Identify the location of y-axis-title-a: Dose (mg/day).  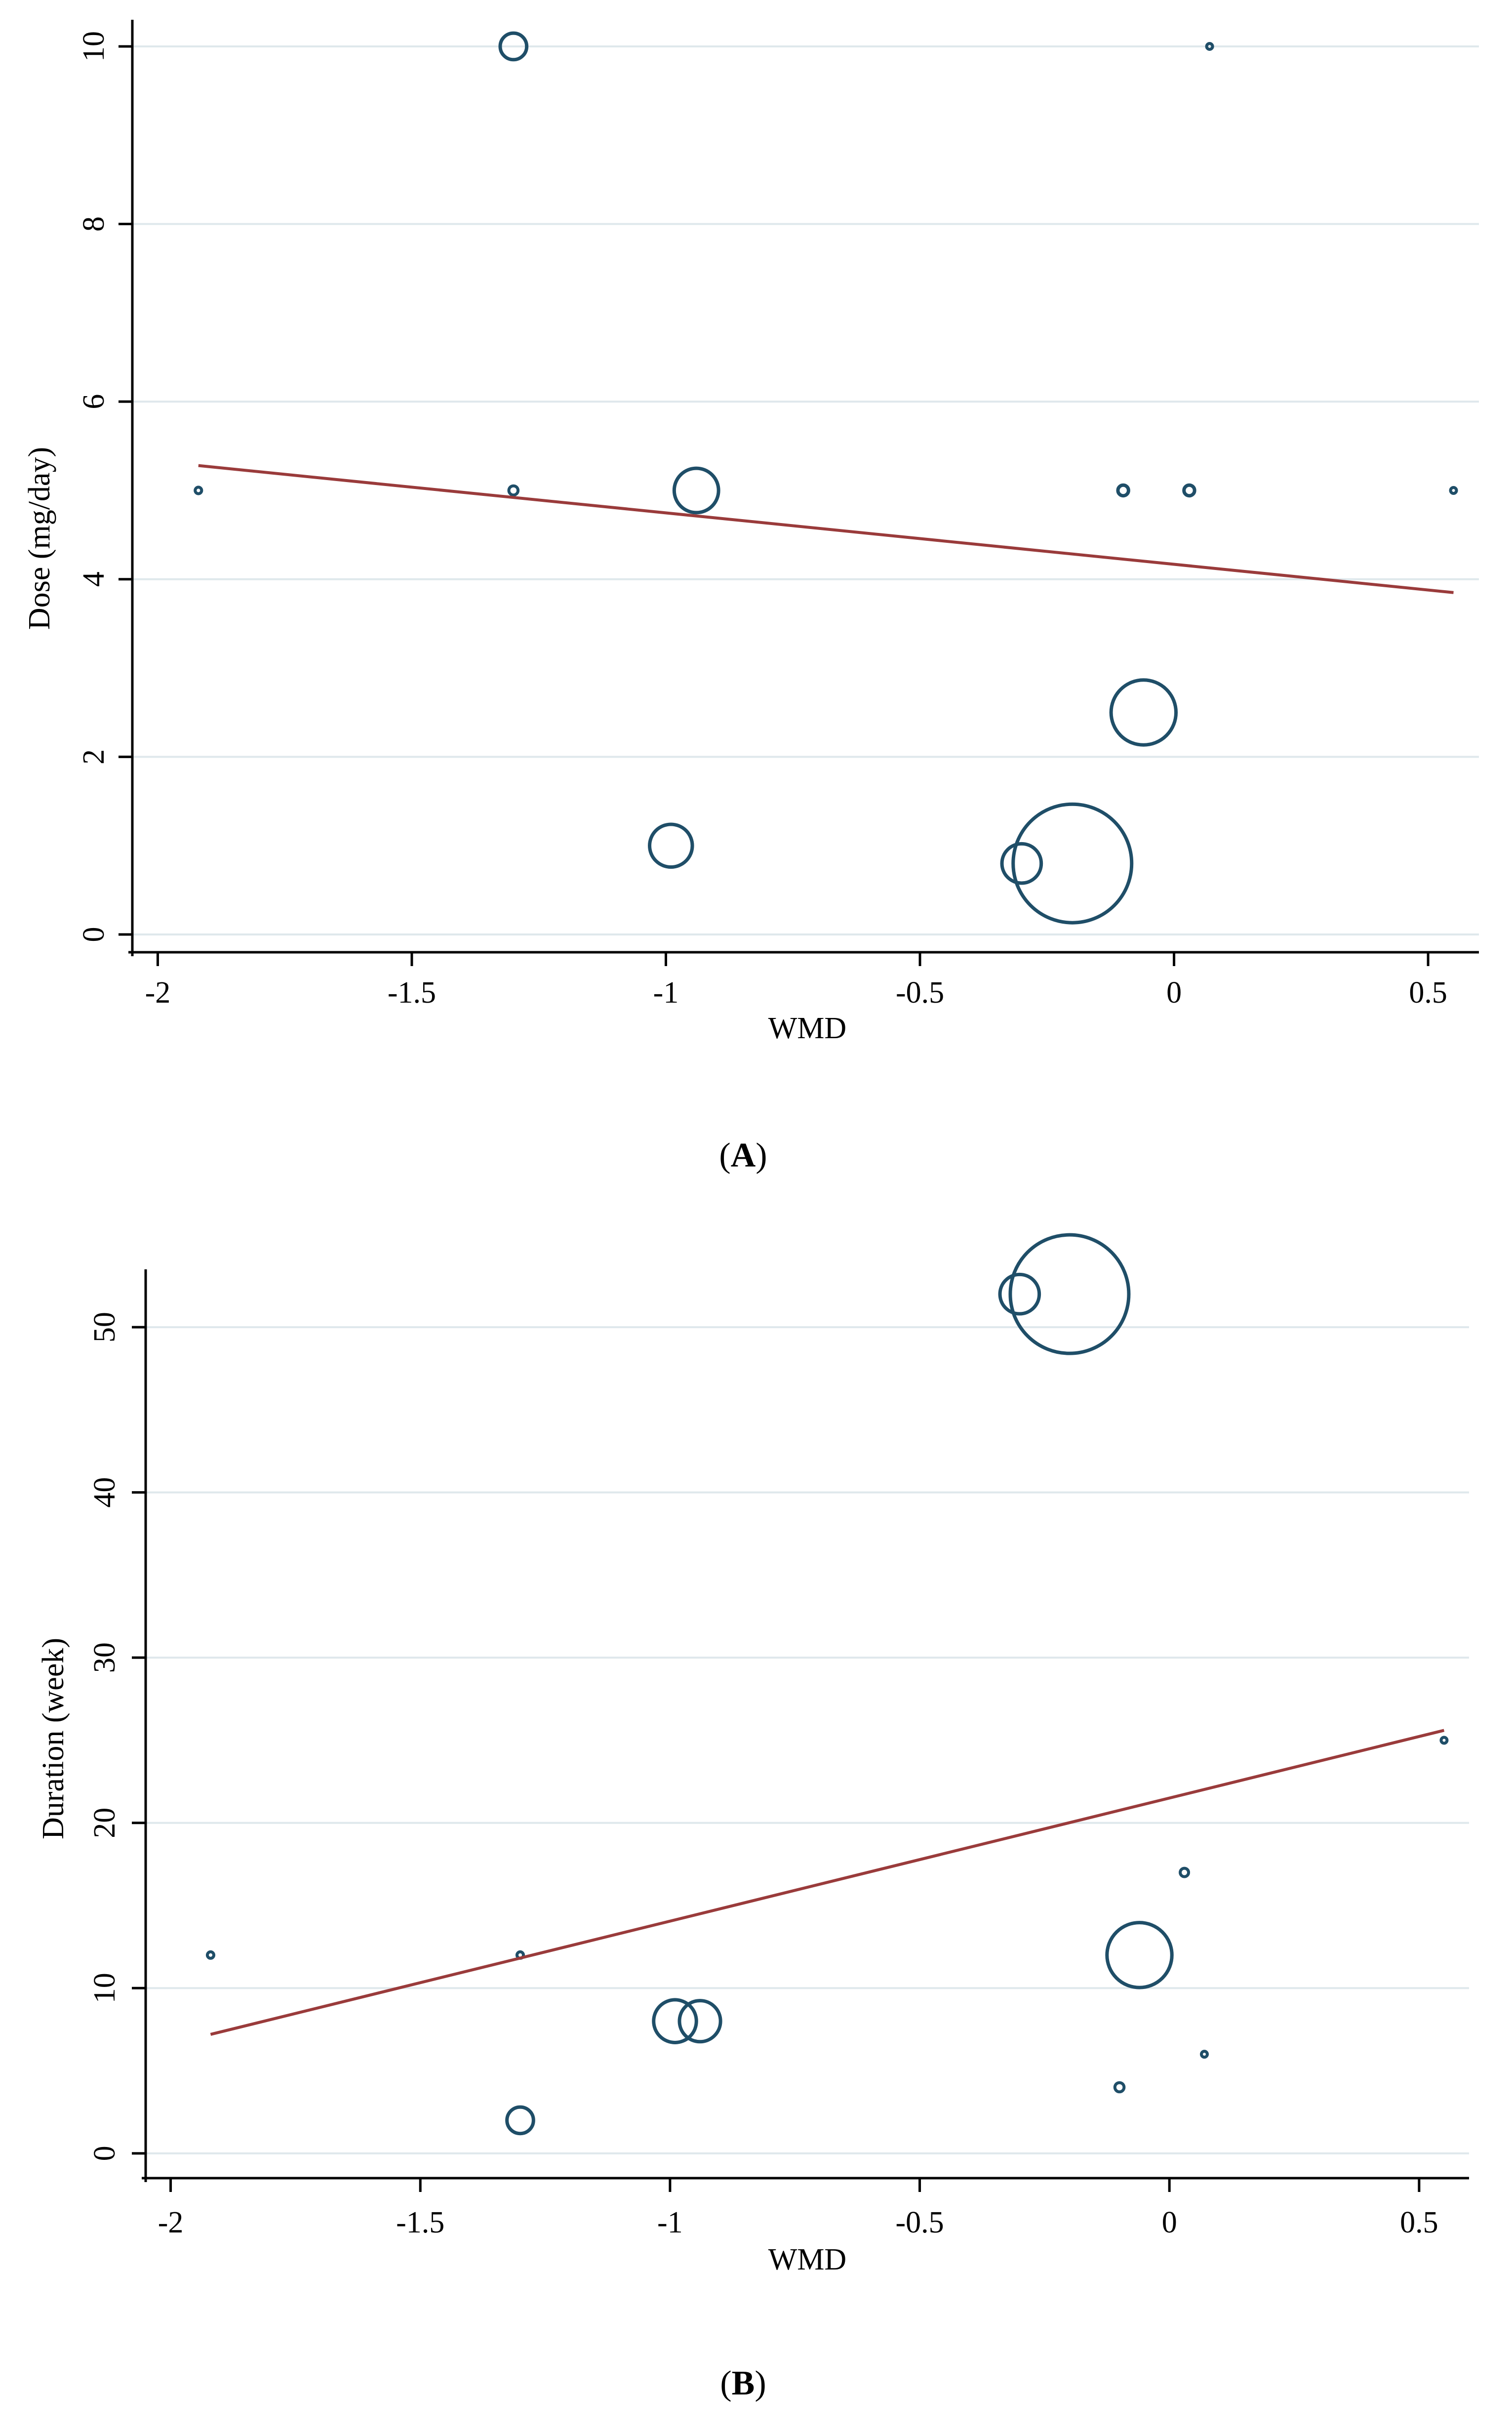
(40, 538).